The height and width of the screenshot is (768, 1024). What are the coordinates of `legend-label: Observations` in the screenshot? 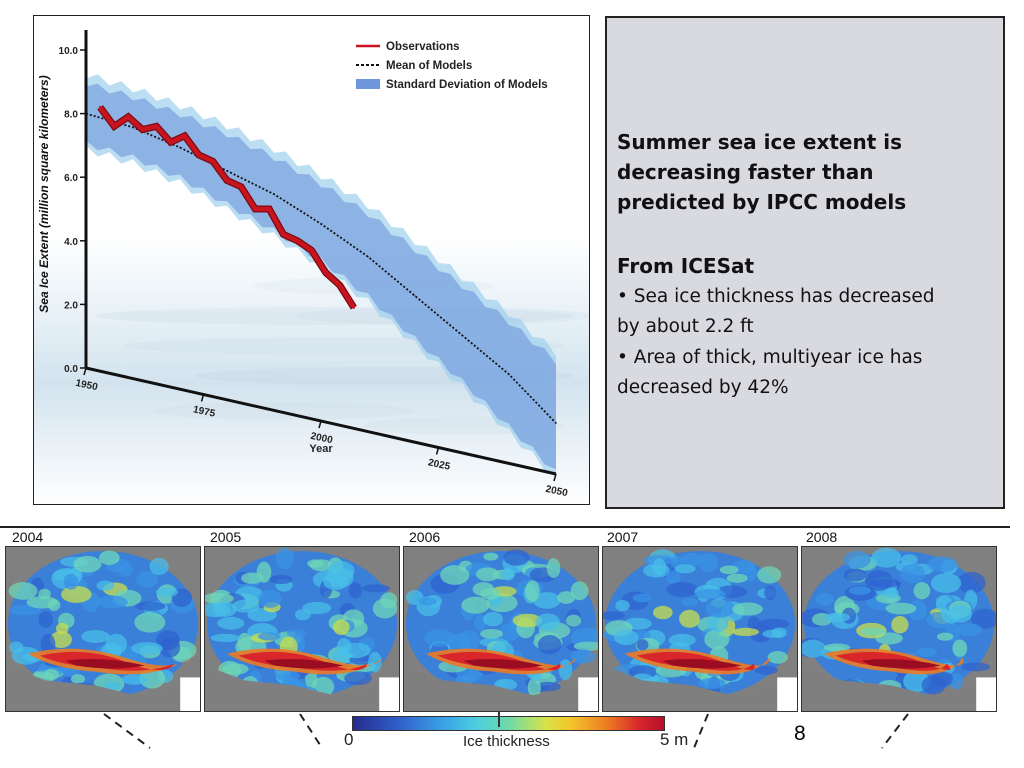 It's located at (423, 47).